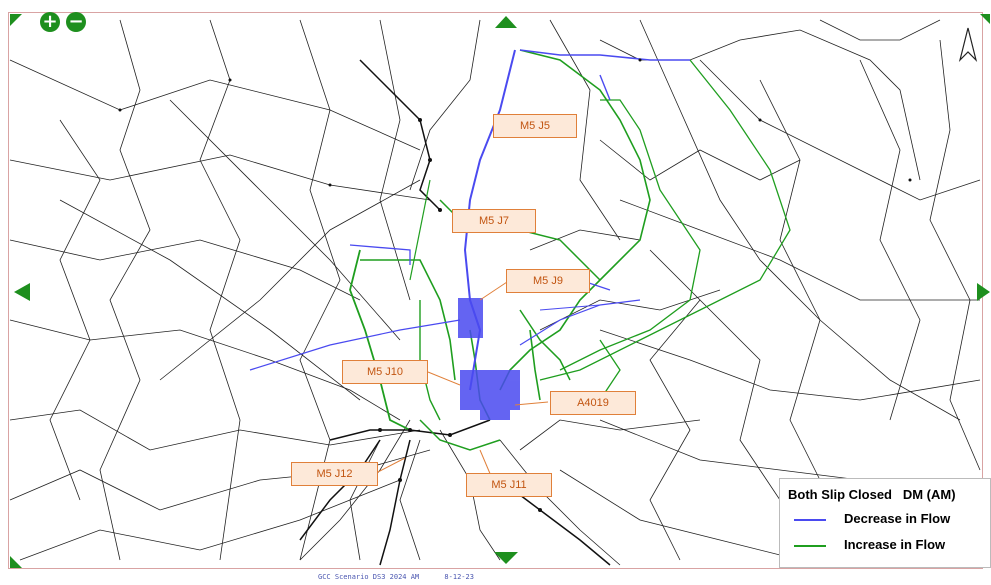 The image size is (991, 585). Describe the element at coordinates (985, 19) in the screenshot. I see `pan-top-right-arrow-icon` at that location.